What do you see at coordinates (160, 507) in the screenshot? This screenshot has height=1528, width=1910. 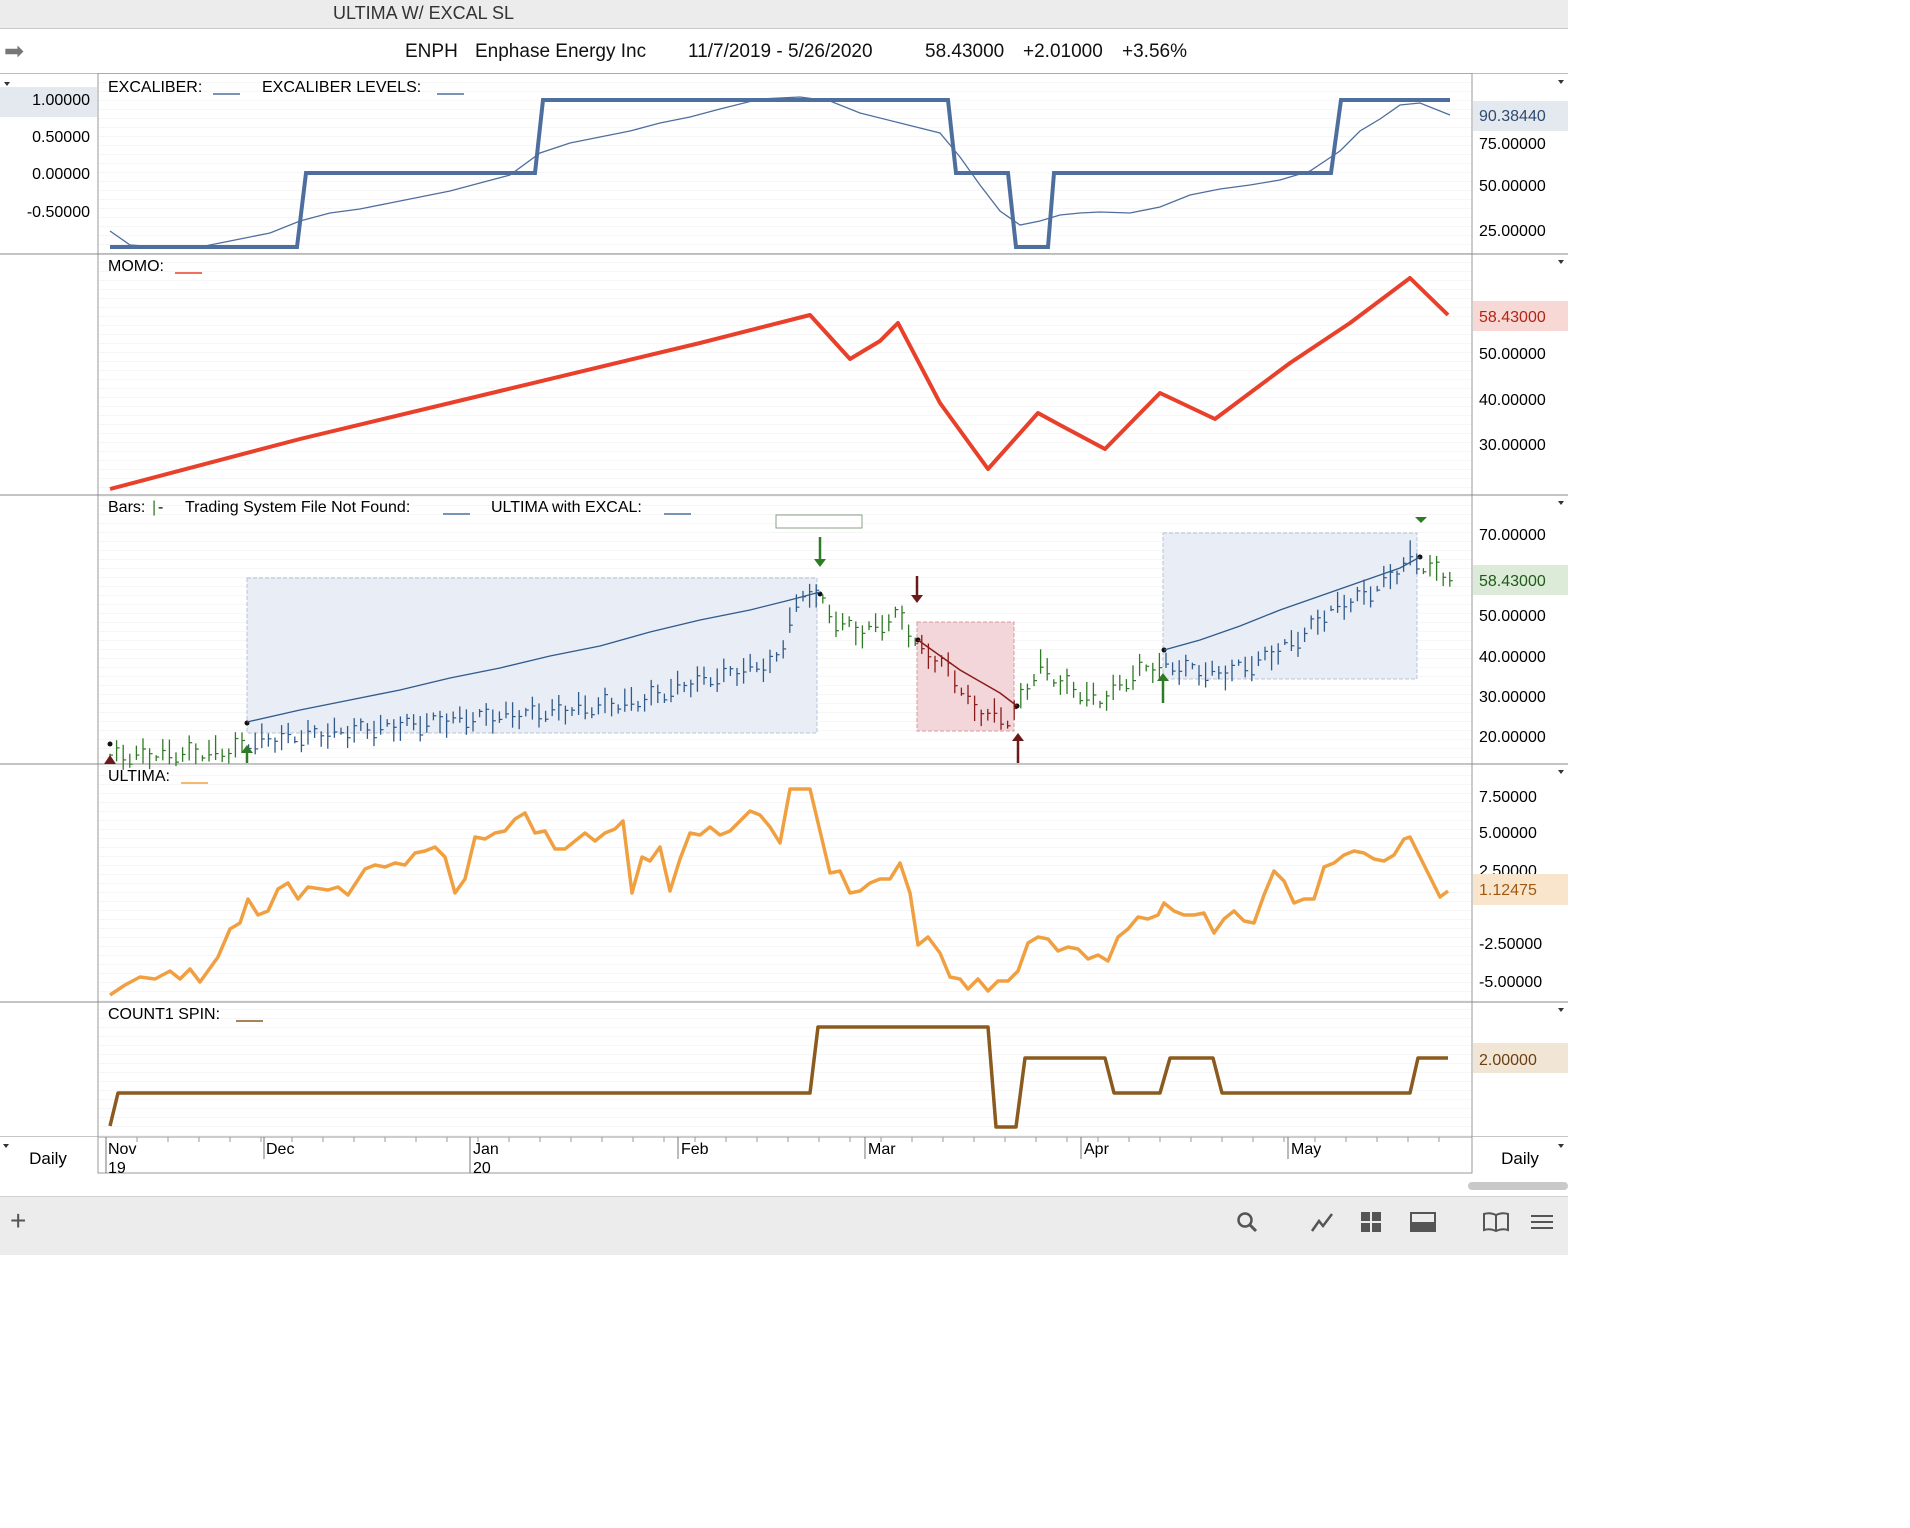 I see `bars-title-dash: -` at bounding box center [160, 507].